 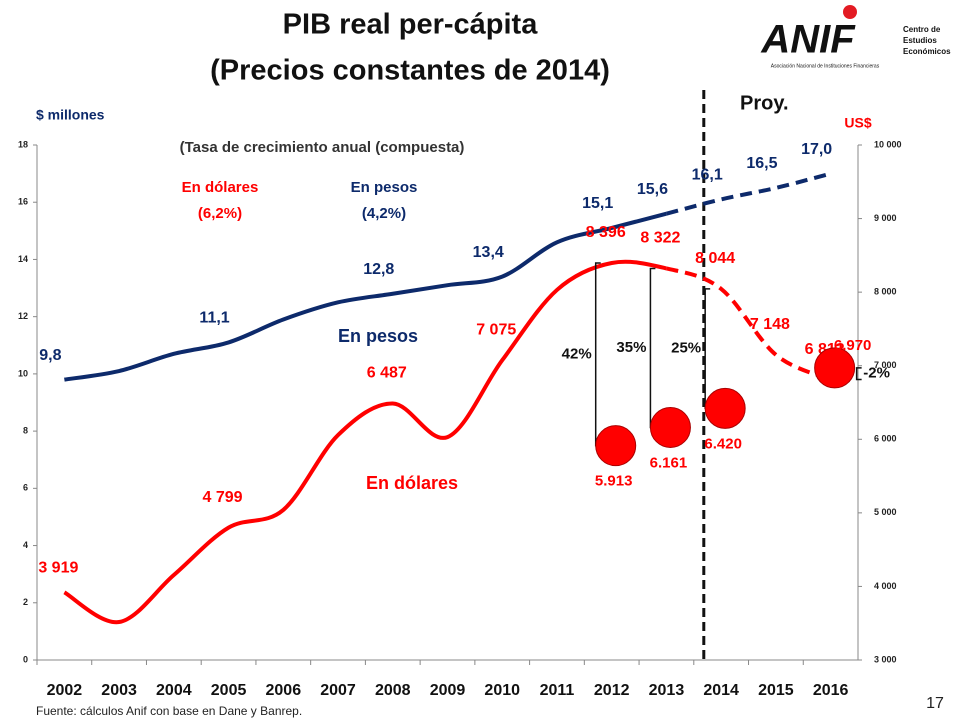 I want to click on y-tick-label: 18, so click(x=23, y=144).